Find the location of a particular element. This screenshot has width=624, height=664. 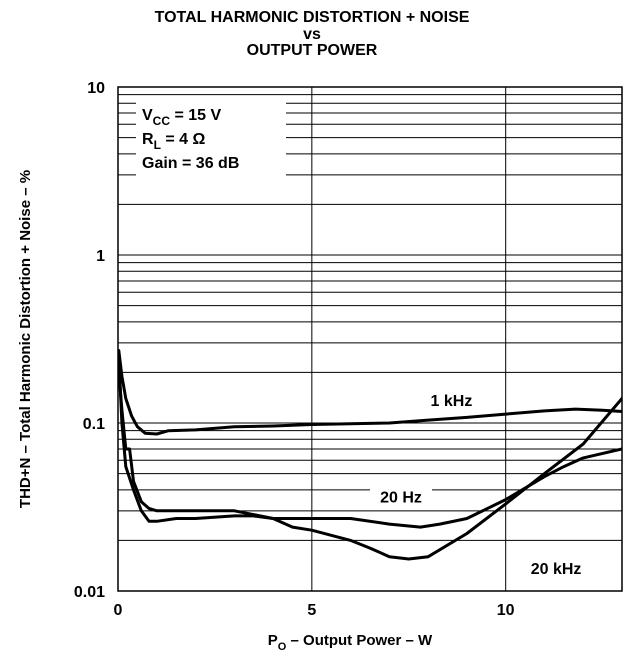

series-label: 1 kHz is located at coordinates (452, 401).